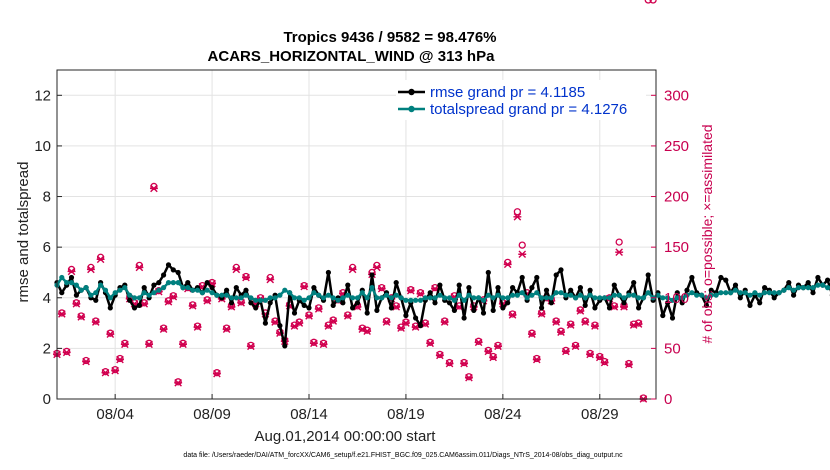 This screenshot has height=470, width=830. I want to click on x-tick-label: 08/04, so click(115, 414).